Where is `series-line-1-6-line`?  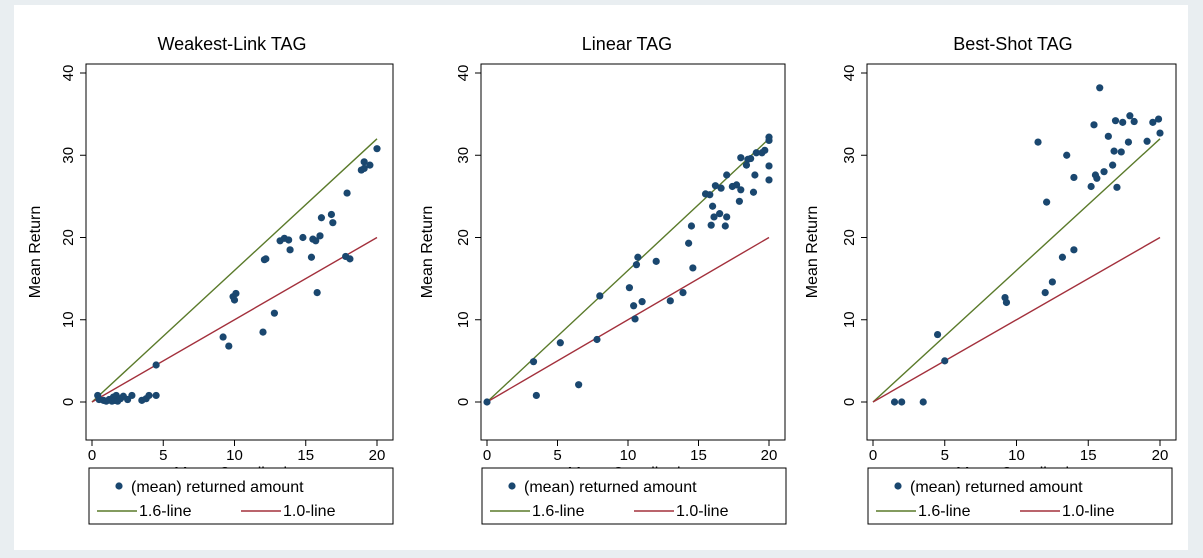
series-line-1-6-line is located at coordinates (1016, 270).